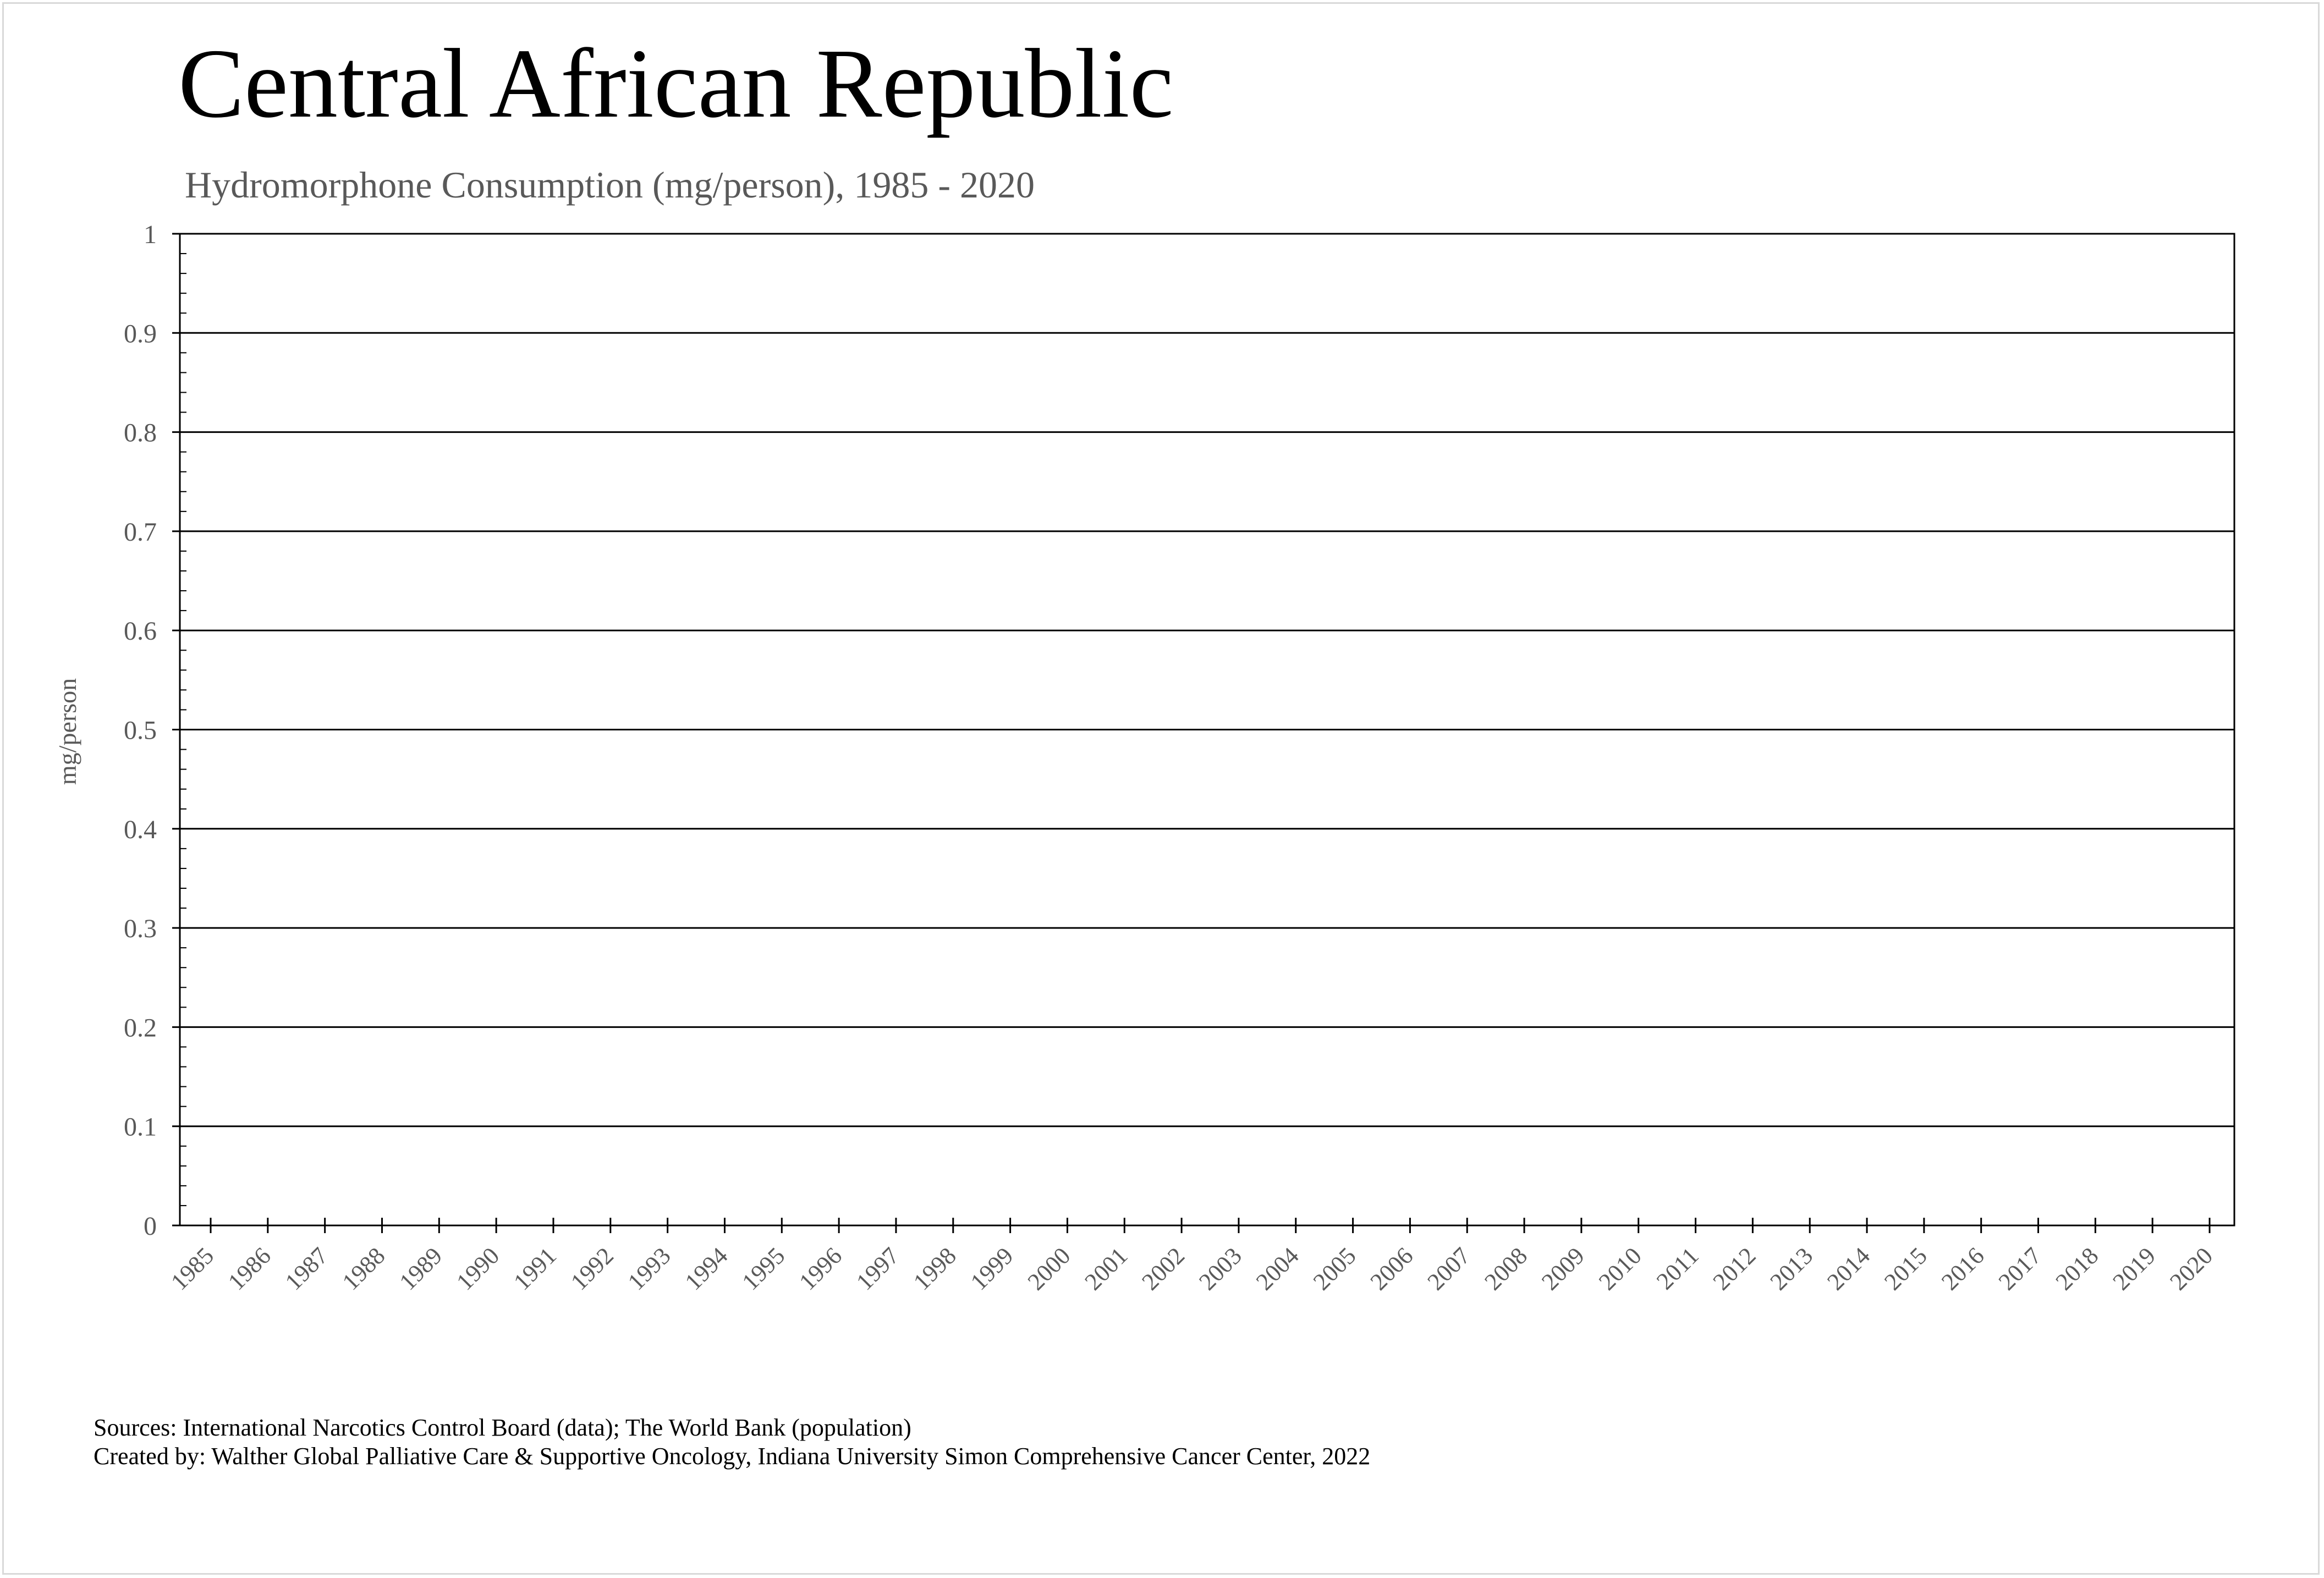 The height and width of the screenshot is (1578, 2324). Describe the element at coordinates (1277, 1268) in the screenshot. I see `x-tick-label: 2004` at that location.